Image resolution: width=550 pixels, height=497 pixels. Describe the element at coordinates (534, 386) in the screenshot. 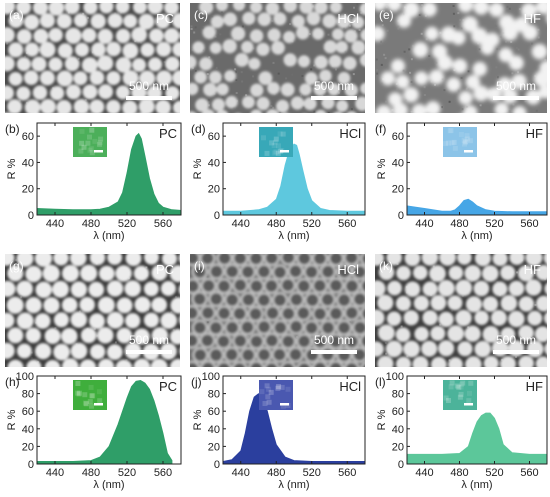

I see `chart-condition-label: HF` at that location.